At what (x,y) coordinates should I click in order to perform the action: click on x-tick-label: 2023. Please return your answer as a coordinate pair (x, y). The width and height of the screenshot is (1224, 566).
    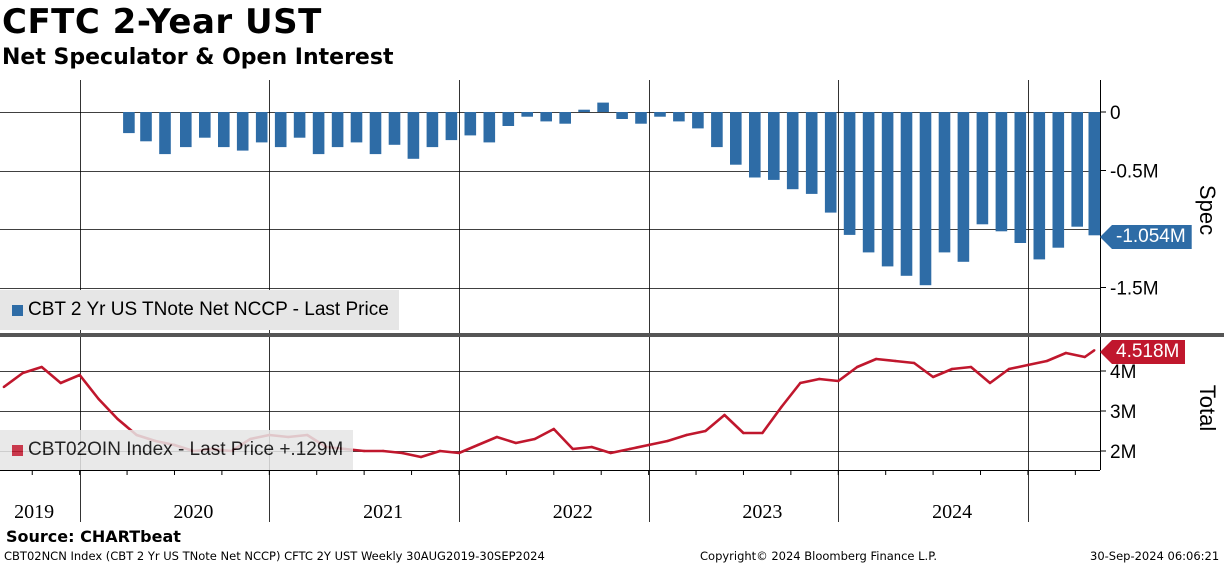
    Looking at the image, I should click on (762, 512).